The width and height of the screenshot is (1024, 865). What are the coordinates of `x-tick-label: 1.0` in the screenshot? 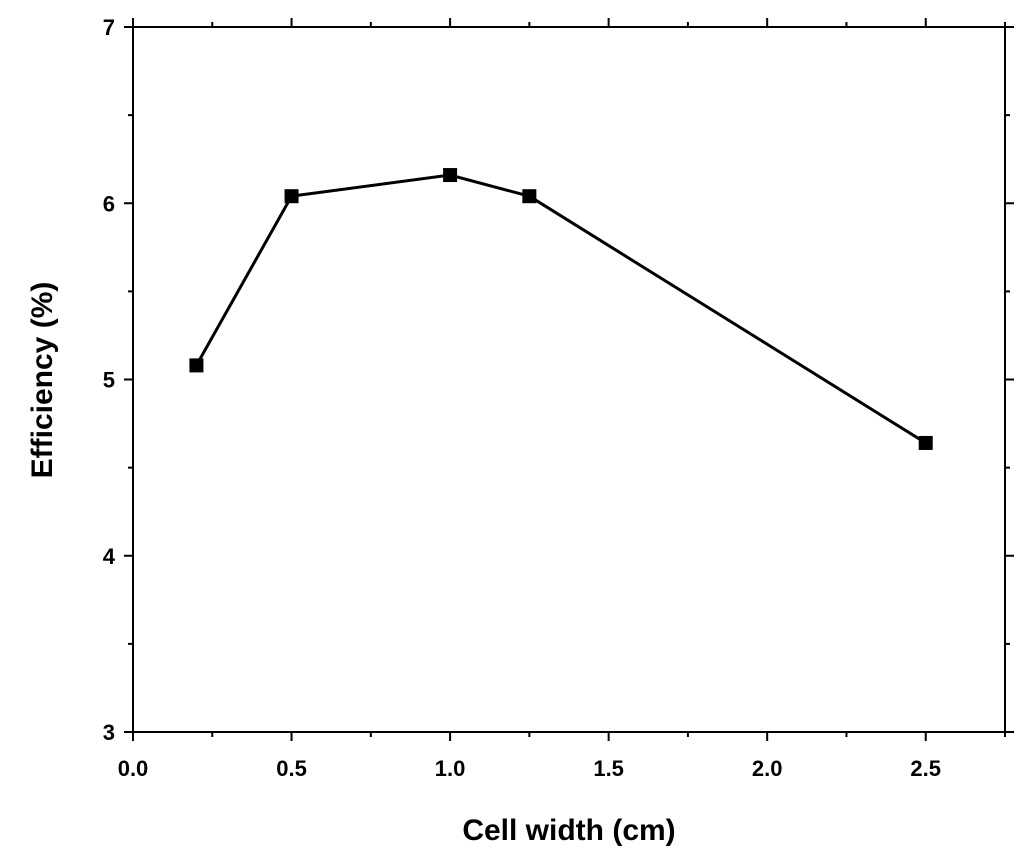 It's located at (450, 768).